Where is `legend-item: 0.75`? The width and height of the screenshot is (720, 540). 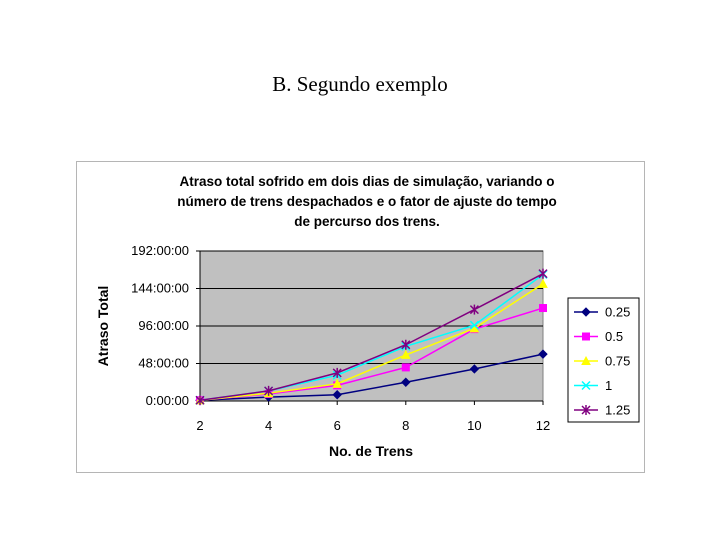 legend-item: 0.75 is located at coordinates (602, 361).